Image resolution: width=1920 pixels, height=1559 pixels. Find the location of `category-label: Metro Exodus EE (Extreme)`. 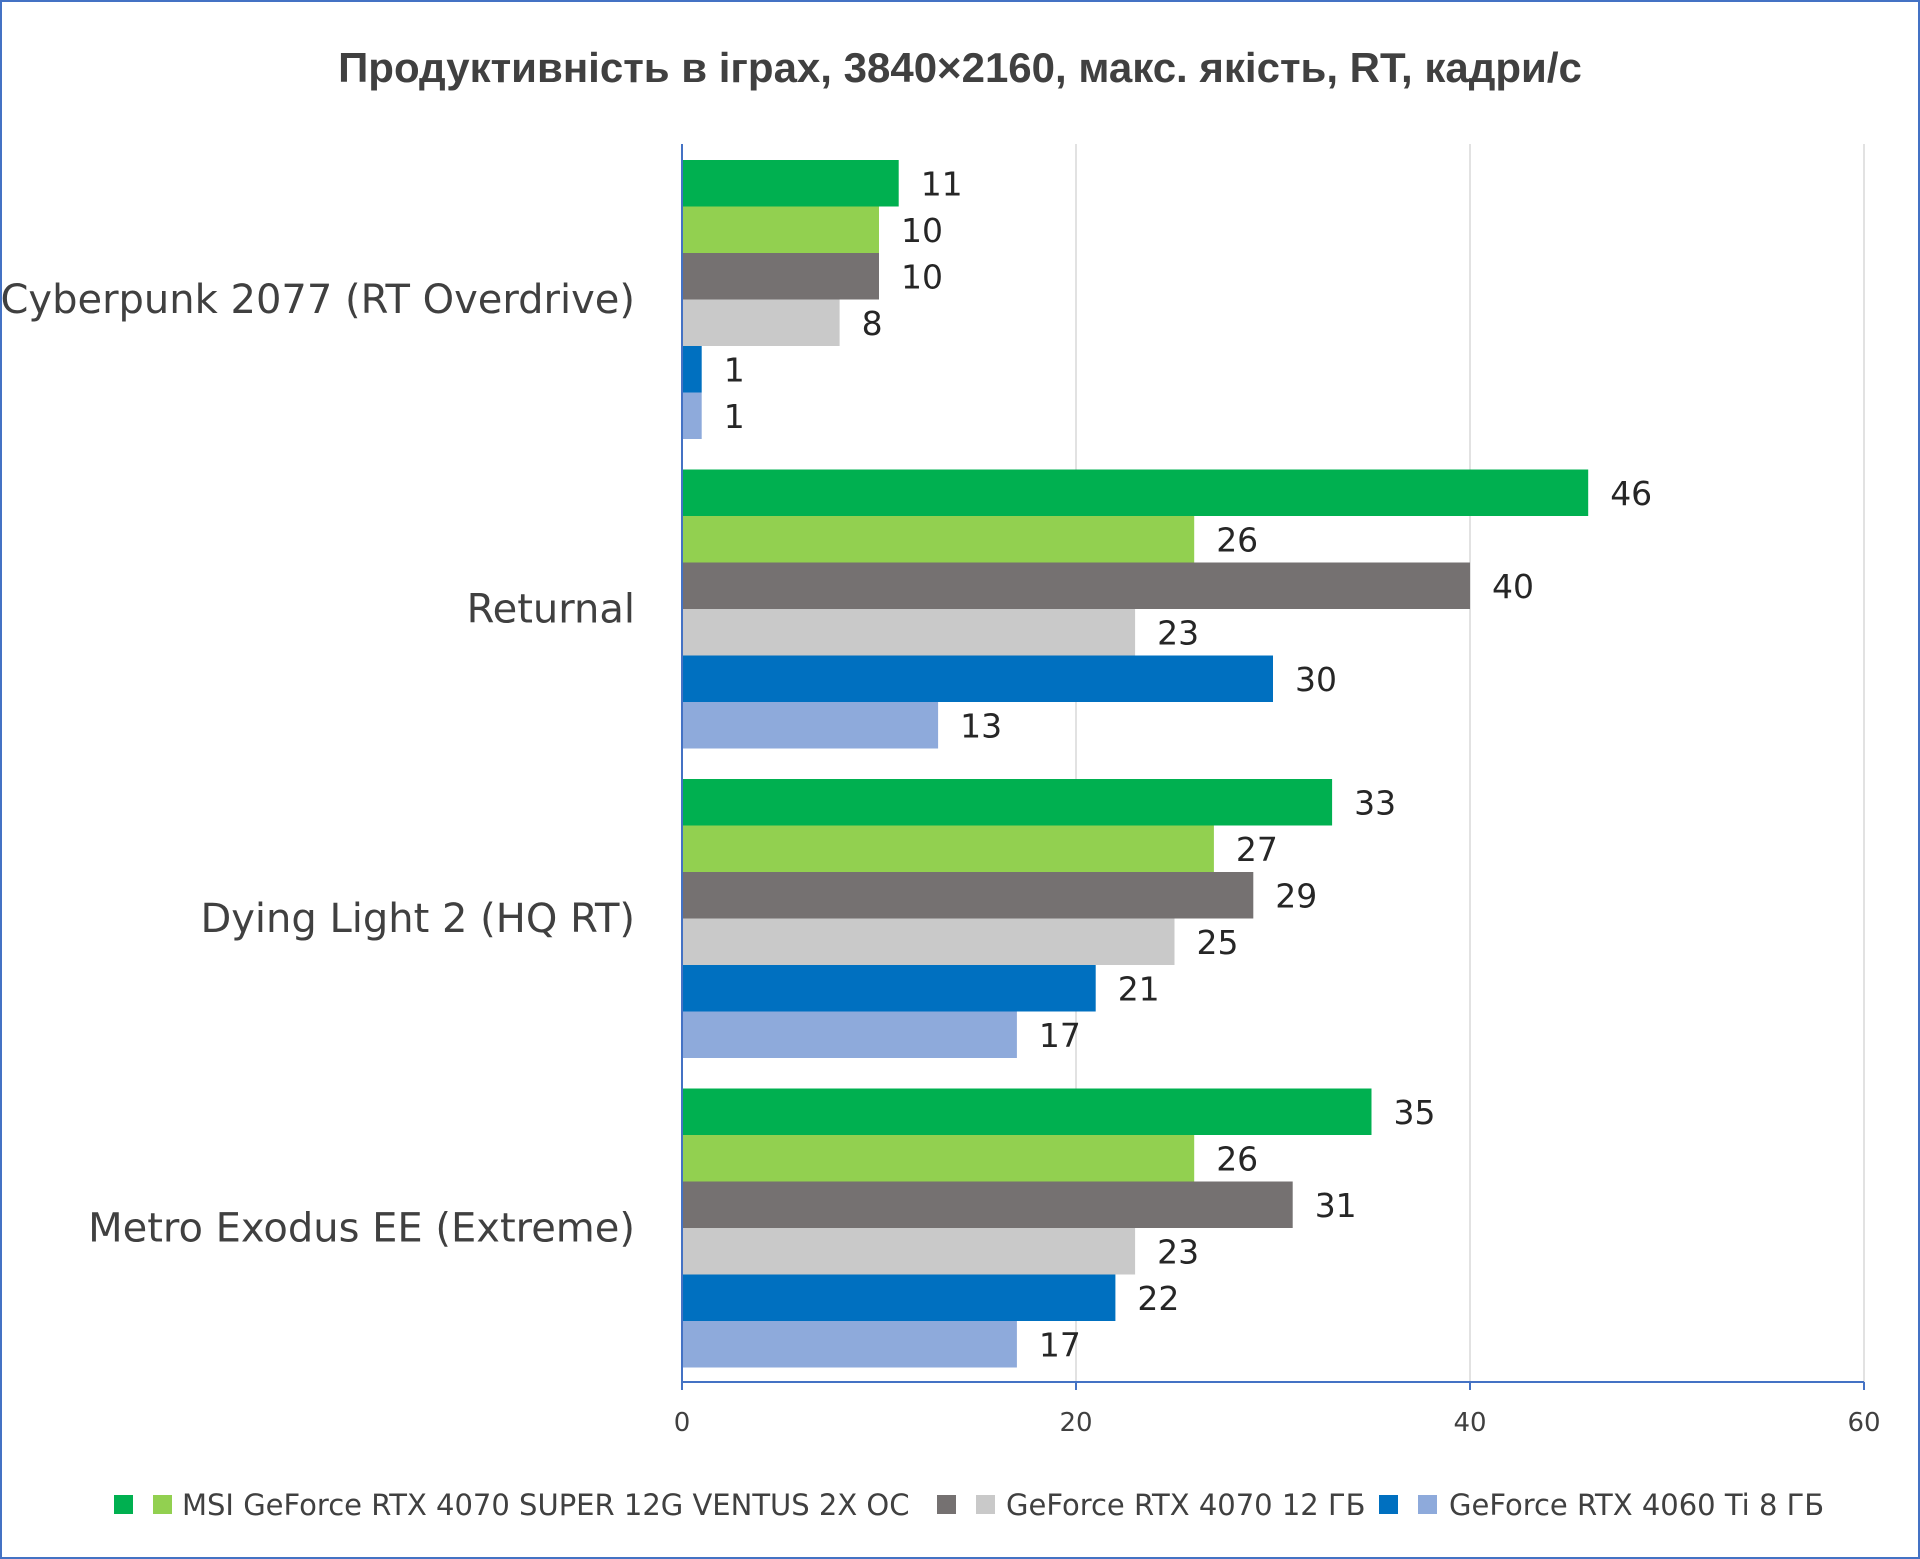

category-label: Metro Exodus EE (Extreme) is located at coordinates (361, 1228).